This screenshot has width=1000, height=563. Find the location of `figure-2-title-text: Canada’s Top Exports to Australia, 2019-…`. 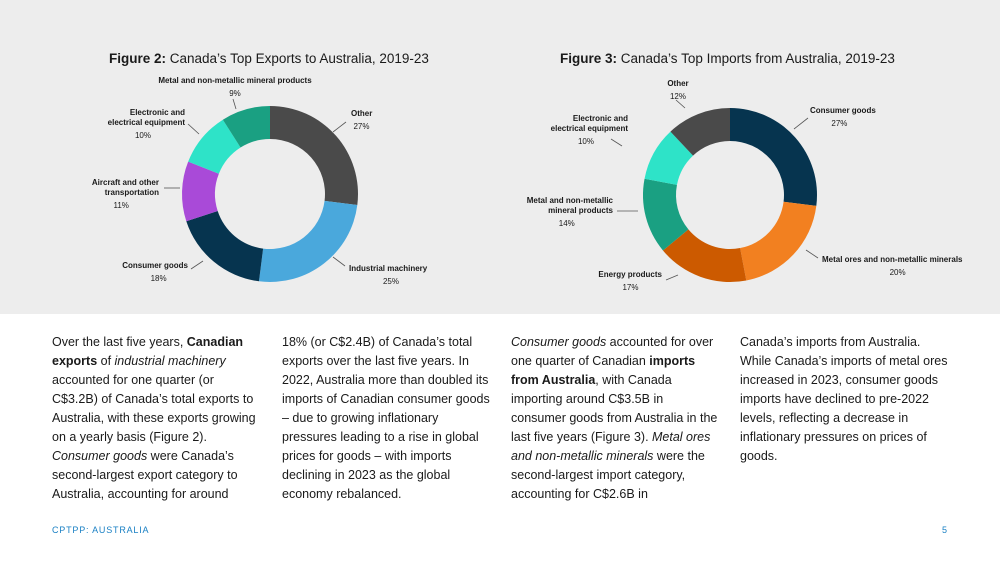

figure-2-title-text: Canada’s Top Exports to Australia, 2019-… is located at coordinates (297, 58).